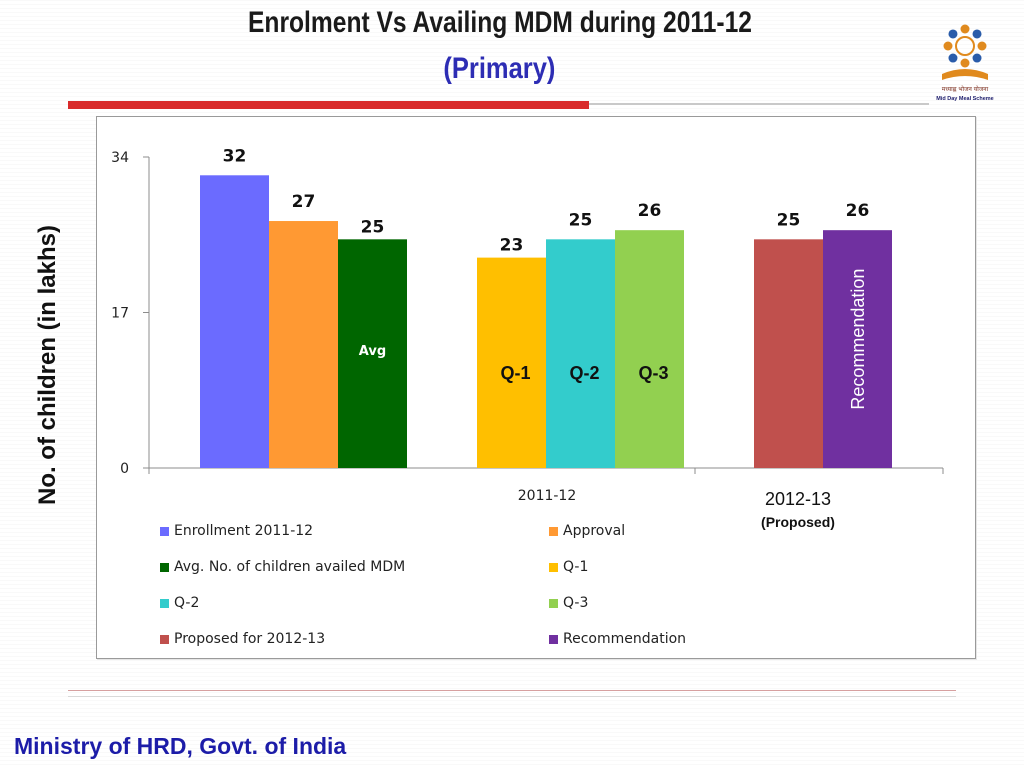 This screenshot has height=768, width=1024. What do you see at coordinates (304, 202) in the screenshot?
I see `data-label: 27` at bounding box center [304, 202].